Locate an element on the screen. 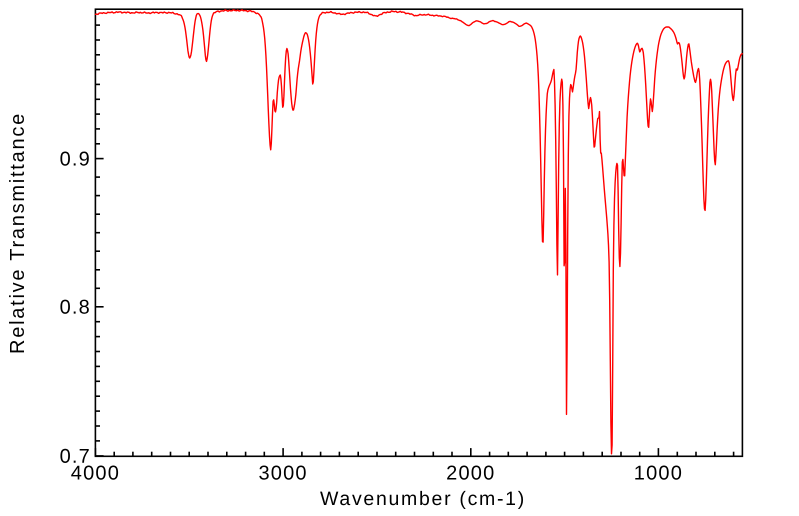  svg-text: Wavenumber (cm-1) is located at coordinates (423, 499).